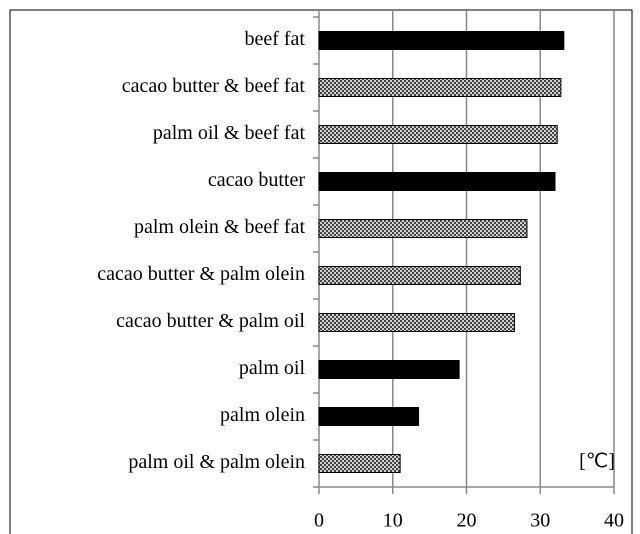 The width and height of the screenshot is (640, 534). Describe the element at coordinates (216, 462) in the screenshot. I see `y-tick-label: palm oil & palm olein` at that location.